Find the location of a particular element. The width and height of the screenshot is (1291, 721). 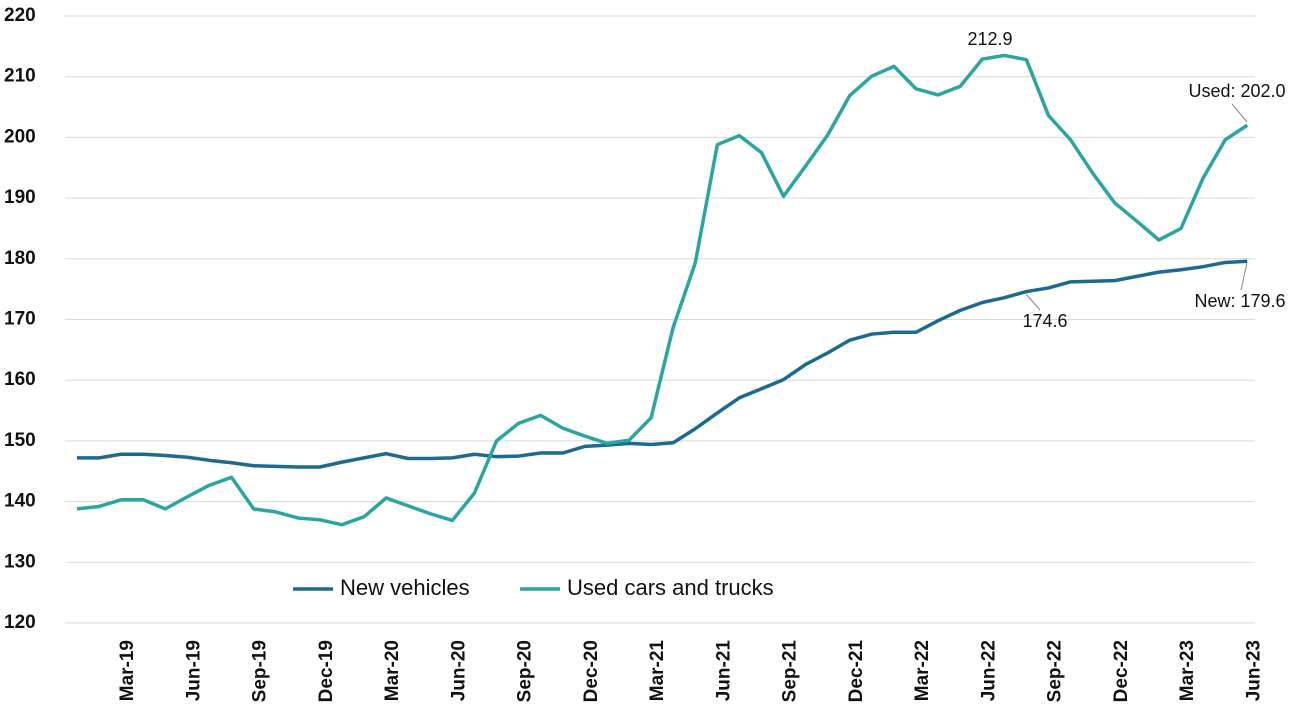

legend-label: New vehicles is located at coordinates (405, 587).